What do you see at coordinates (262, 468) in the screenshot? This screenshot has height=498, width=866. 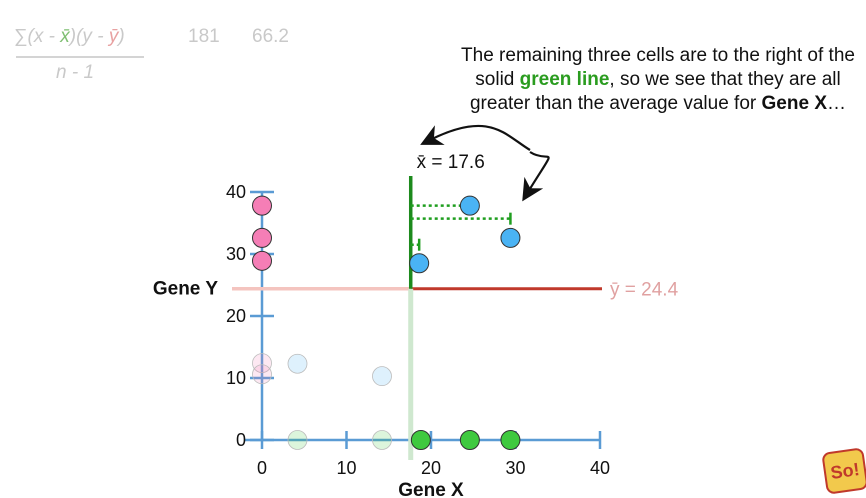 I see `x-tick-label: 0` at bounding box center [262, 468].